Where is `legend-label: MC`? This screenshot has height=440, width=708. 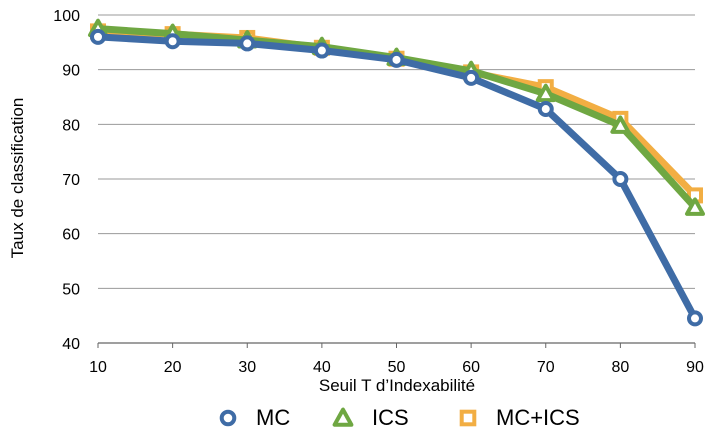
legend-label: MC is located at coordinates (273, 417).